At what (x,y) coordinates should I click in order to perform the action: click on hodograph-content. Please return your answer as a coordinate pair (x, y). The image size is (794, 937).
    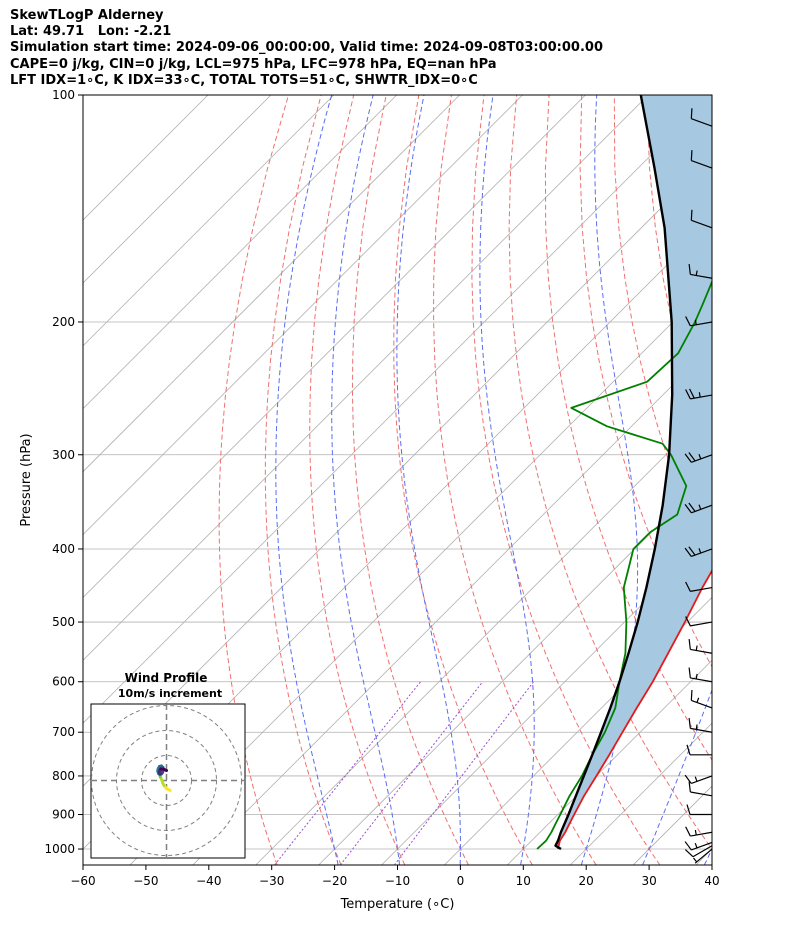
    Looking at the image, I should click on (168, 781).